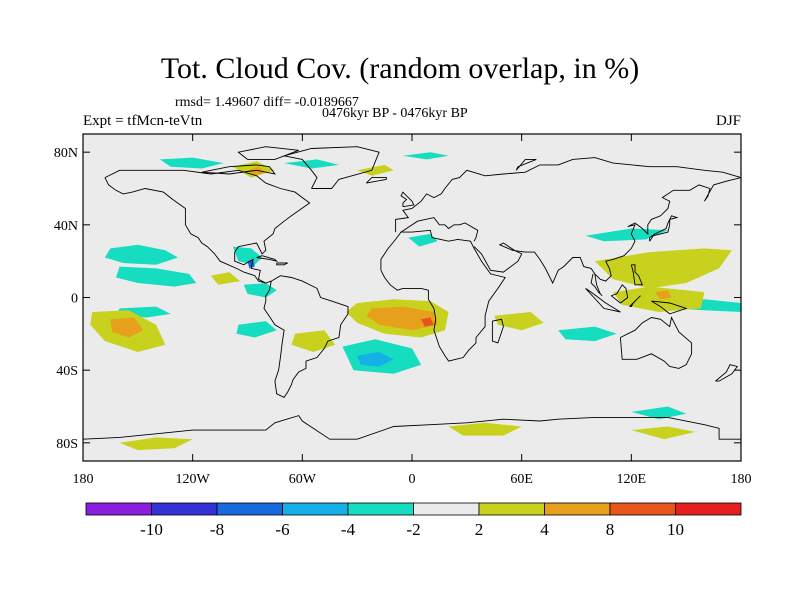  Describe the element at coordinates (74, 299) in the screenshot. I see `y-tick-label-2: 0` at that location.